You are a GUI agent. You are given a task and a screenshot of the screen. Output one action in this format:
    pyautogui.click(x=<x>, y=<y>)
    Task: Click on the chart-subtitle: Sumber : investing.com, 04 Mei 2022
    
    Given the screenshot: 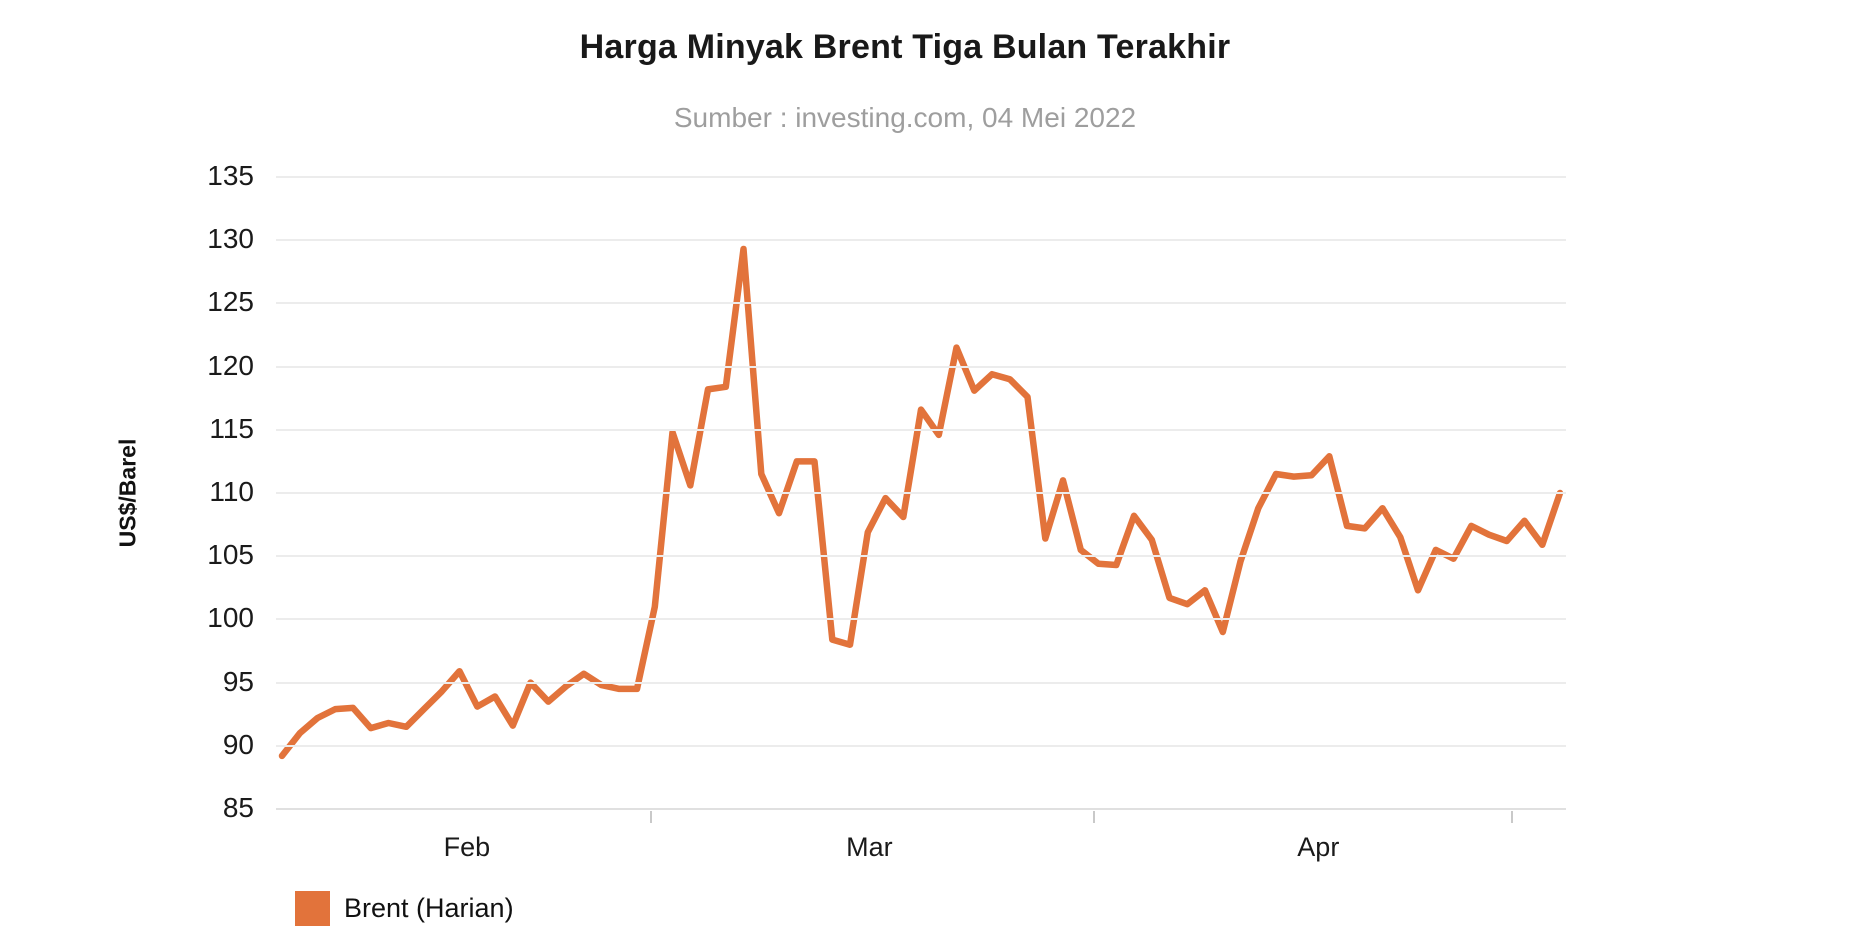 What is the action you would take?
    pyautogui.click(x=905, y=117)
    